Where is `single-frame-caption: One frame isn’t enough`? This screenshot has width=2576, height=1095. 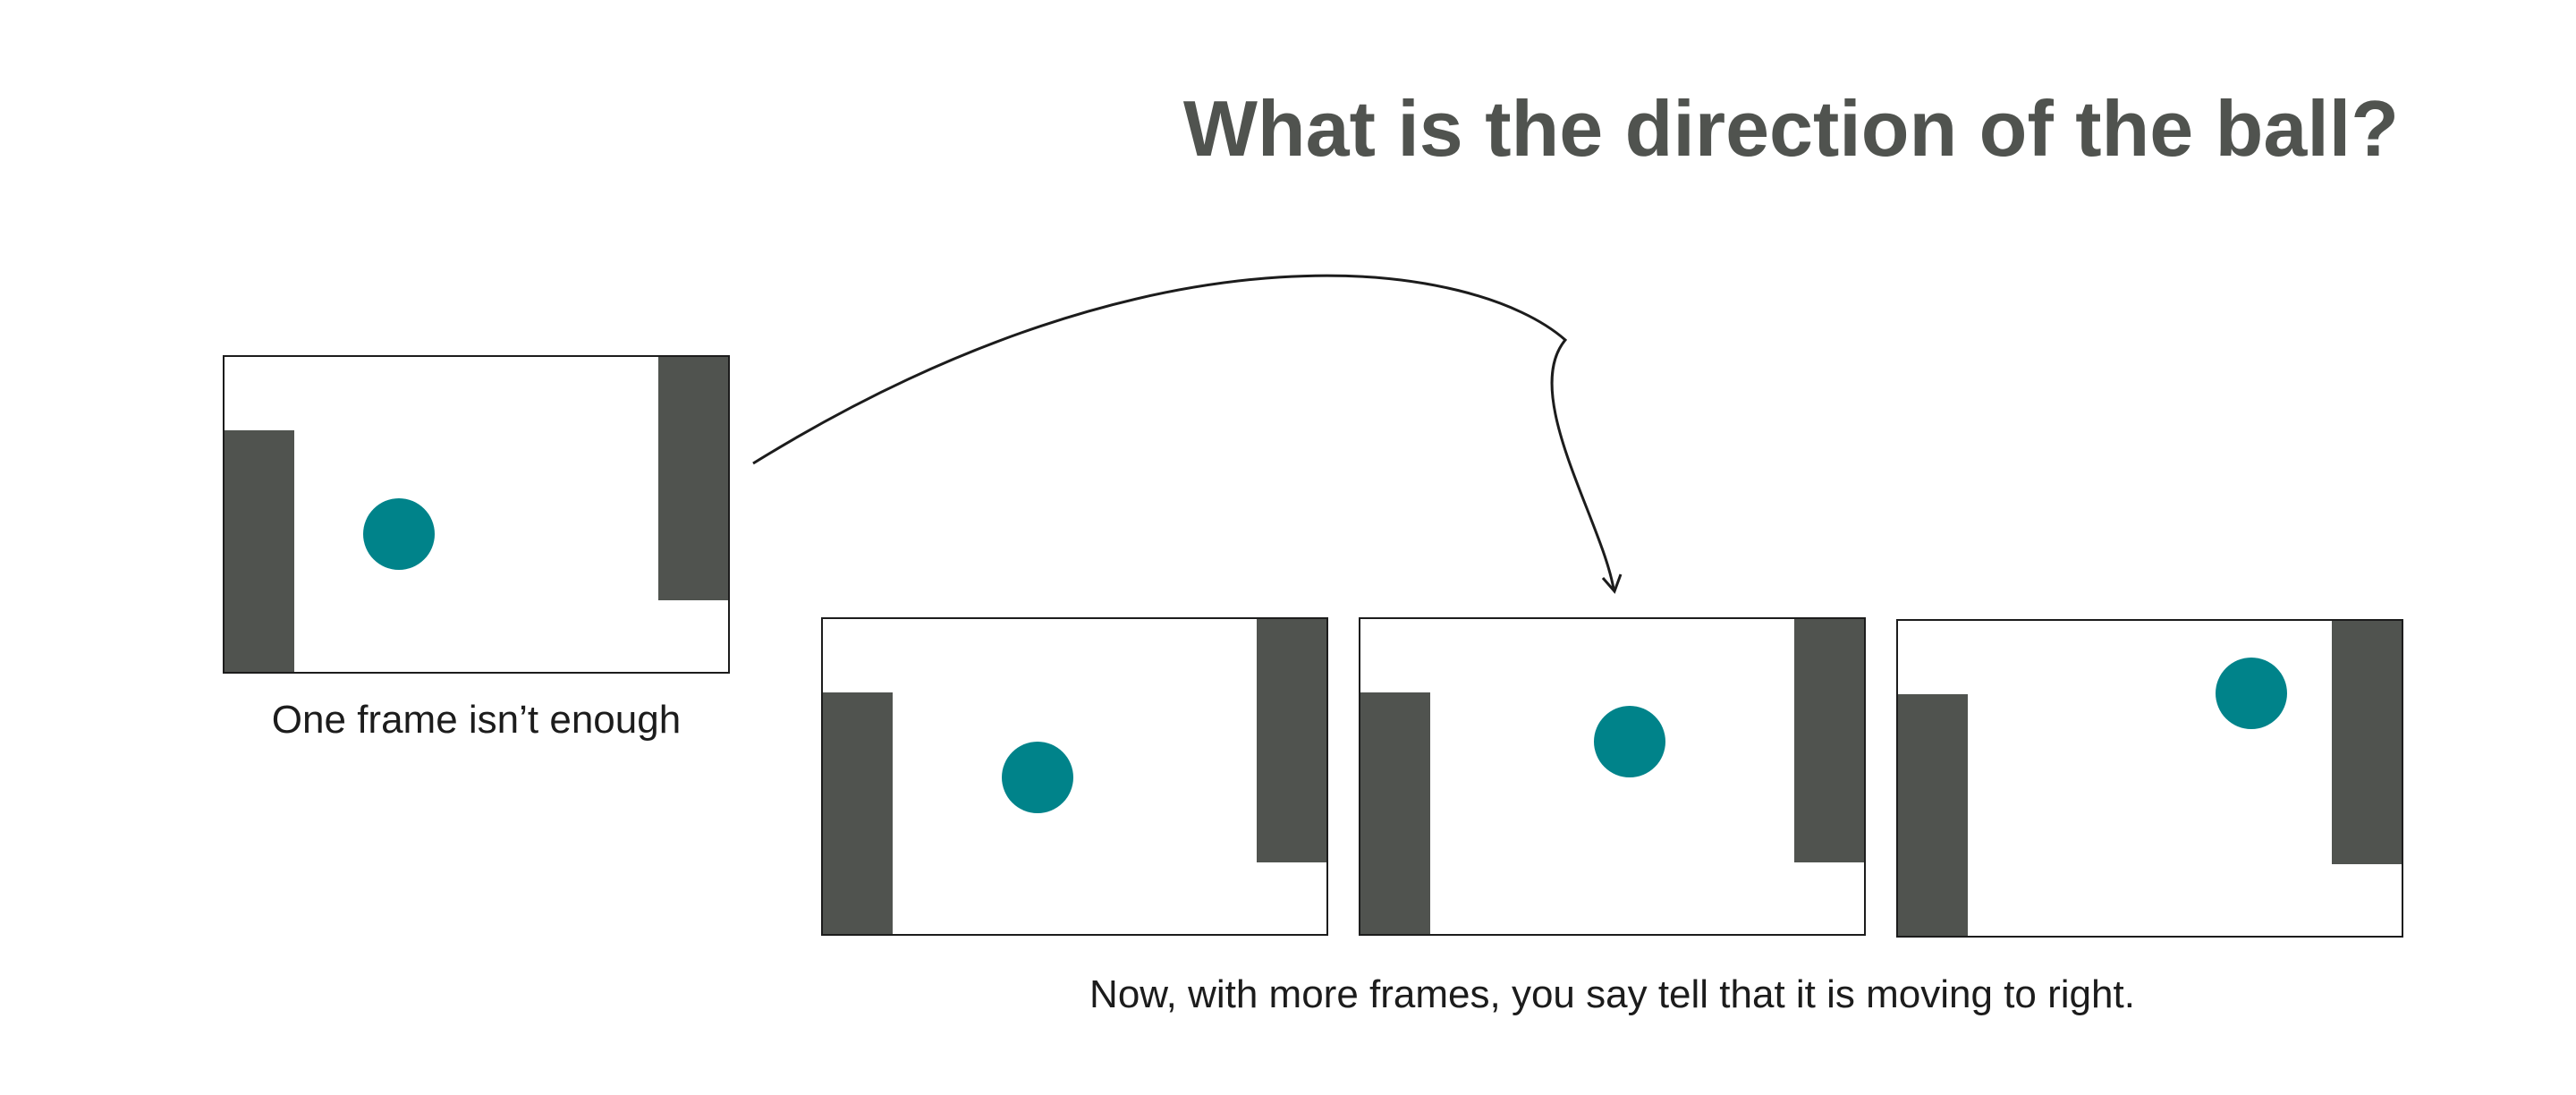
single-frame-caption: One frame isn’t enough is located at coordinates (476, 720).